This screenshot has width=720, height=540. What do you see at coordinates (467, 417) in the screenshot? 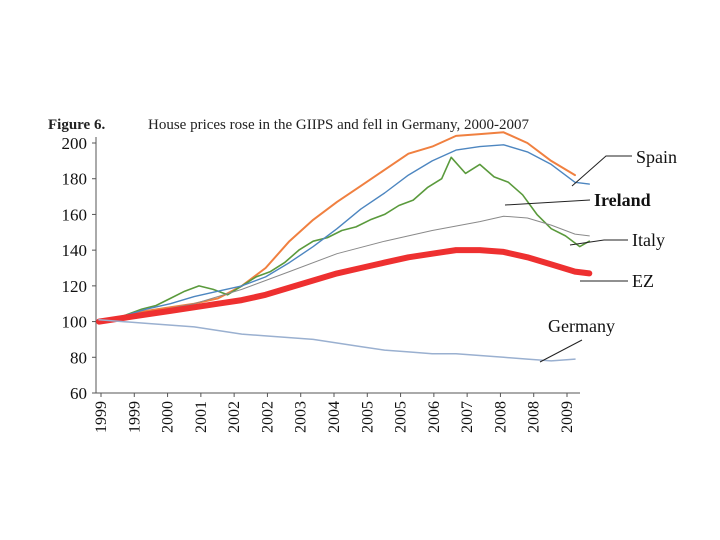
I see `x-tick-label: 2007` at bounding box center [467, 417].